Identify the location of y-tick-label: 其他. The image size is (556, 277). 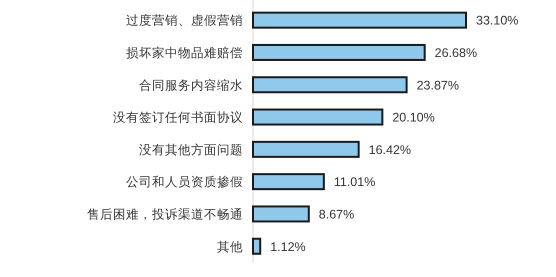
(230, 247).